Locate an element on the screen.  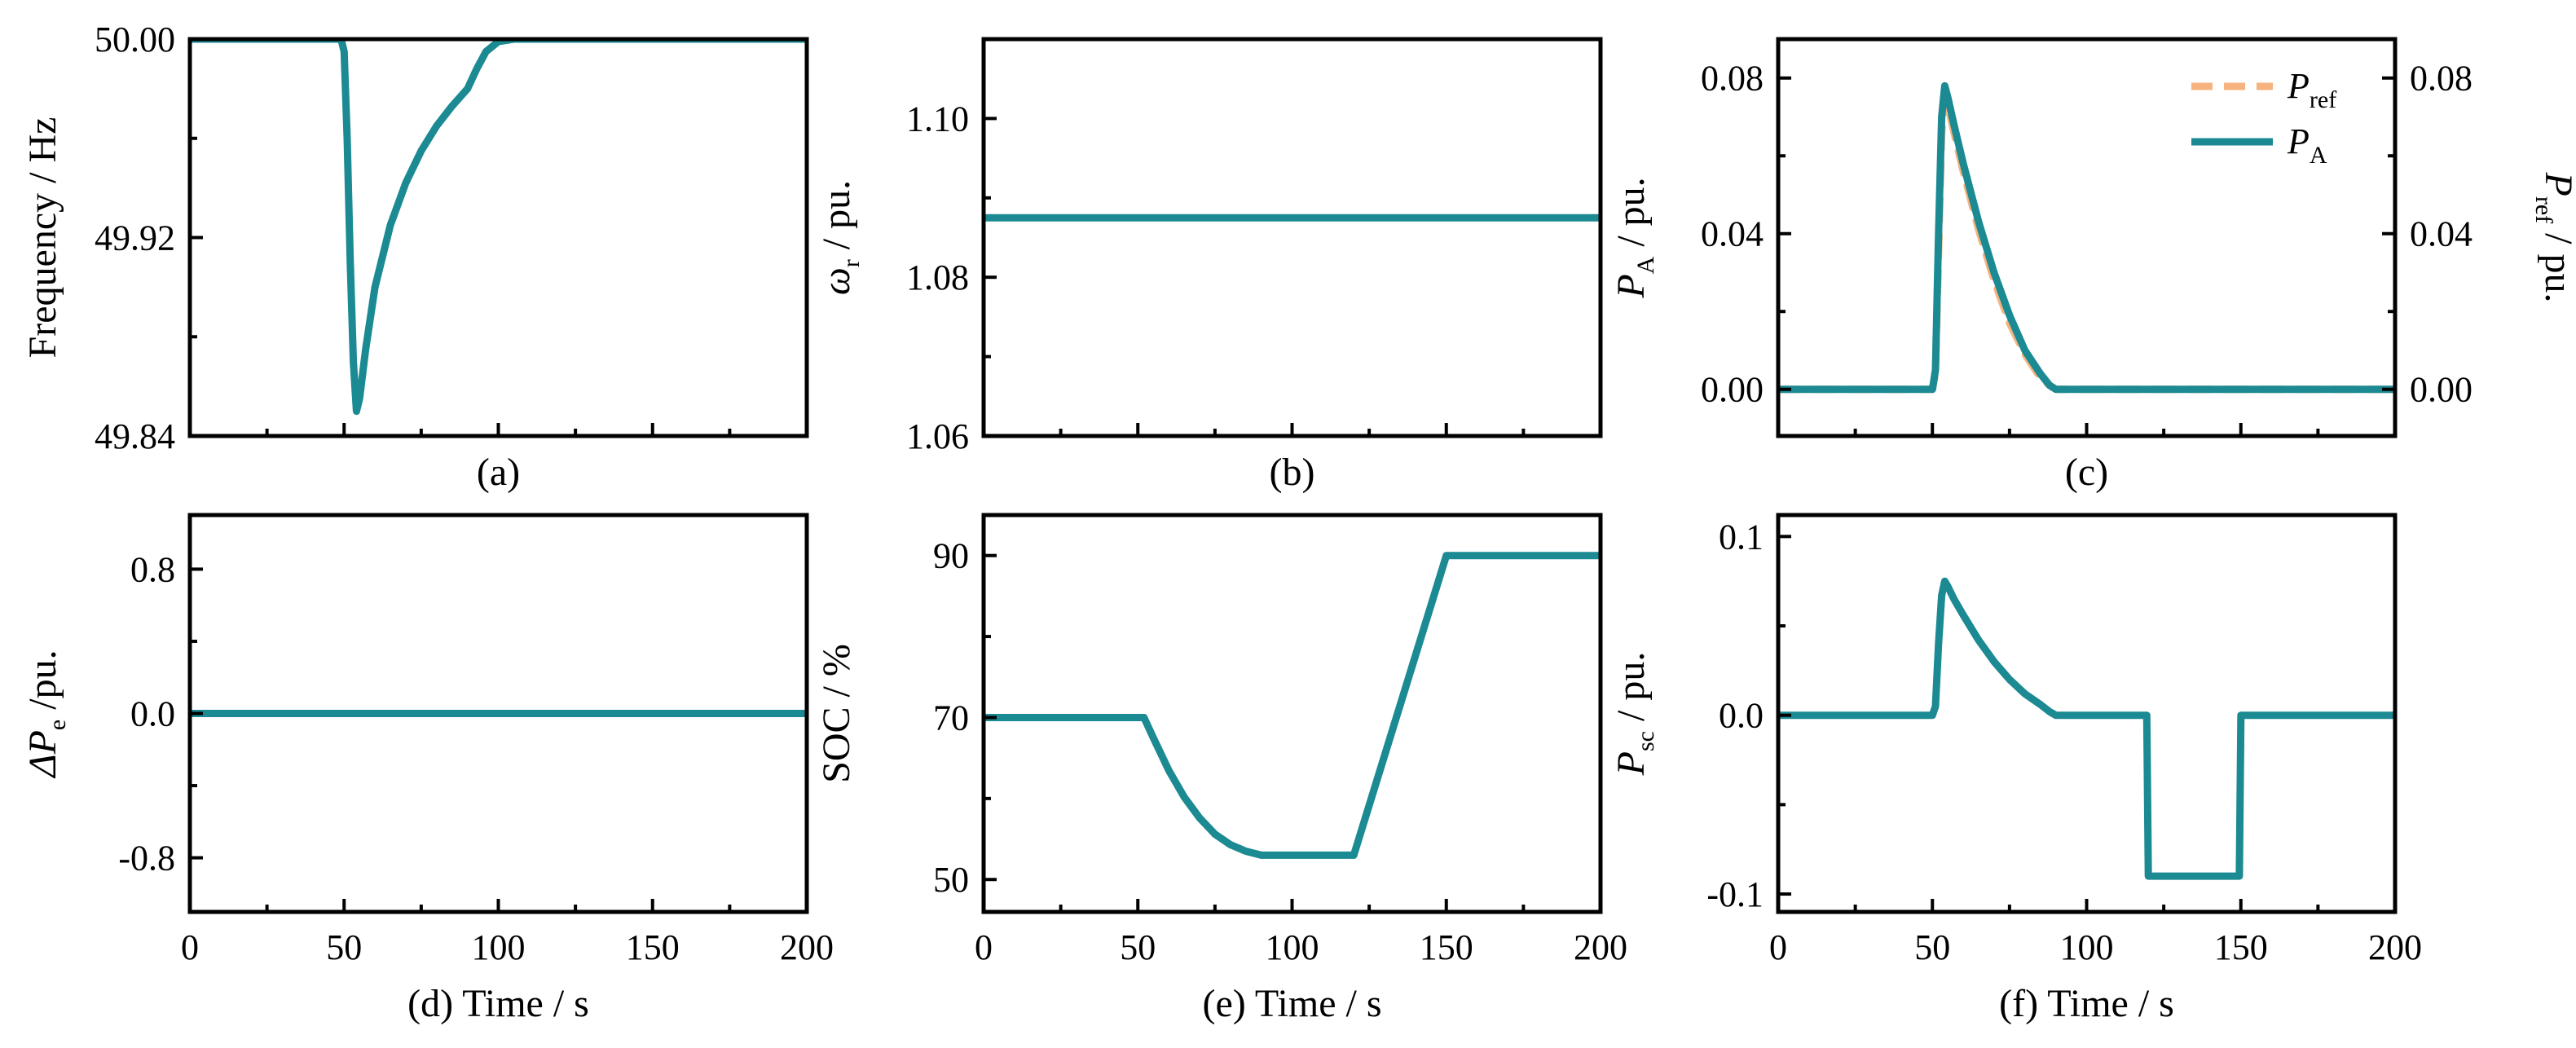
y-tick-label: 90 is located at coordinates (951, 556).